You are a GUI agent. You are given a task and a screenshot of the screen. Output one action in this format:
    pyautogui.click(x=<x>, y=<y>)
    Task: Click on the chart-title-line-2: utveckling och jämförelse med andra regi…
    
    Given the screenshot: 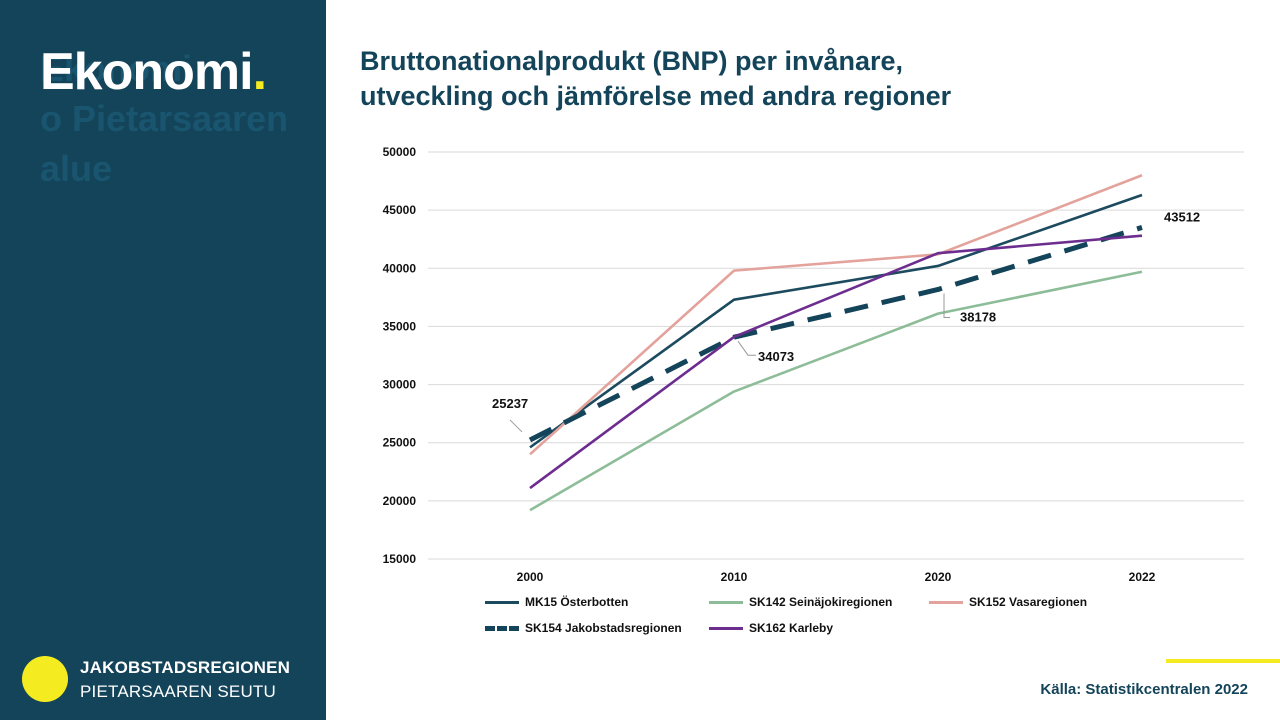 What is the action you would take?
    pyautogui.click(x=656, y=96)
    